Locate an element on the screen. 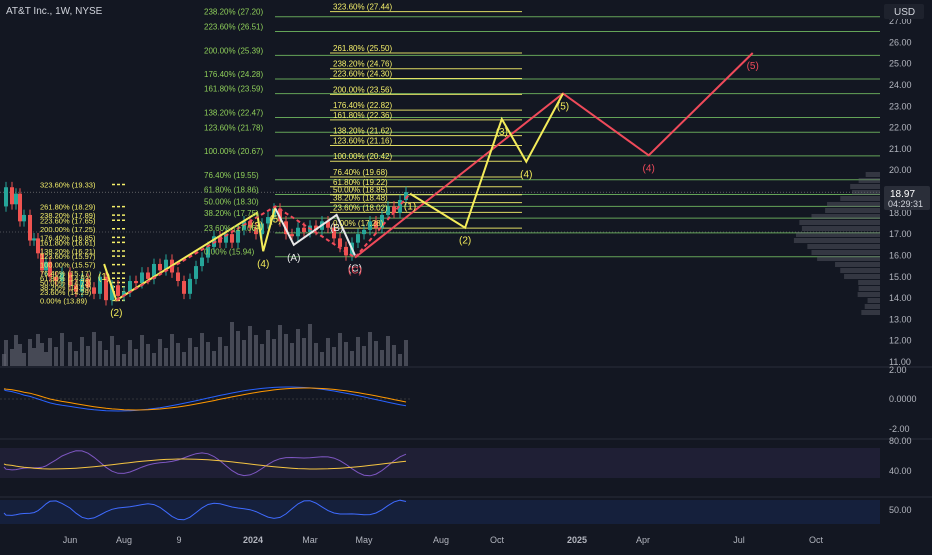  fib-label: 176.40% (22.82) is located at coordinates (362, 105).